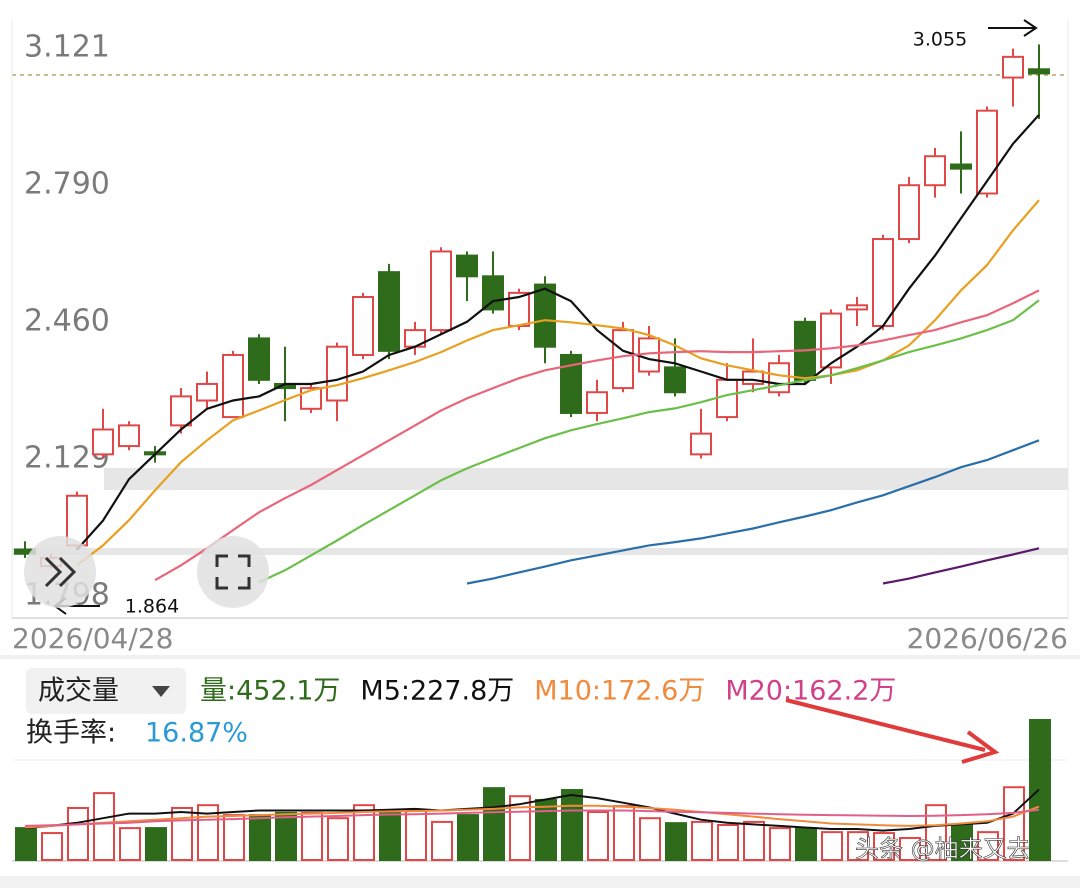 This screenshot has width=1080, height=888. Describe the element at coordinates (270, 691) in the screenshot. I see `legend-entry: 量:452.1万` at that location.